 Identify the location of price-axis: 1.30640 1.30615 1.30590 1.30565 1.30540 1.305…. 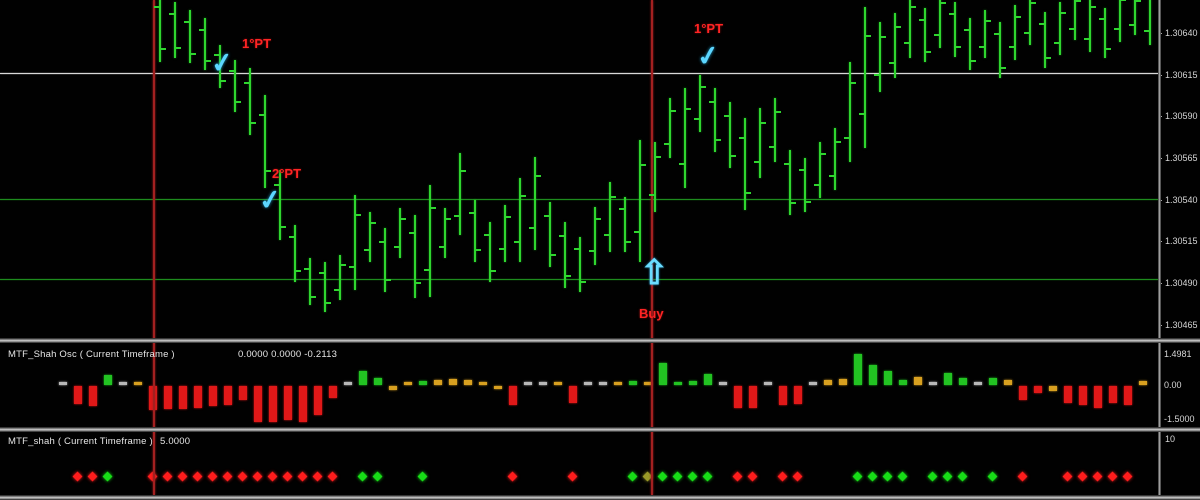
(1179, 250).